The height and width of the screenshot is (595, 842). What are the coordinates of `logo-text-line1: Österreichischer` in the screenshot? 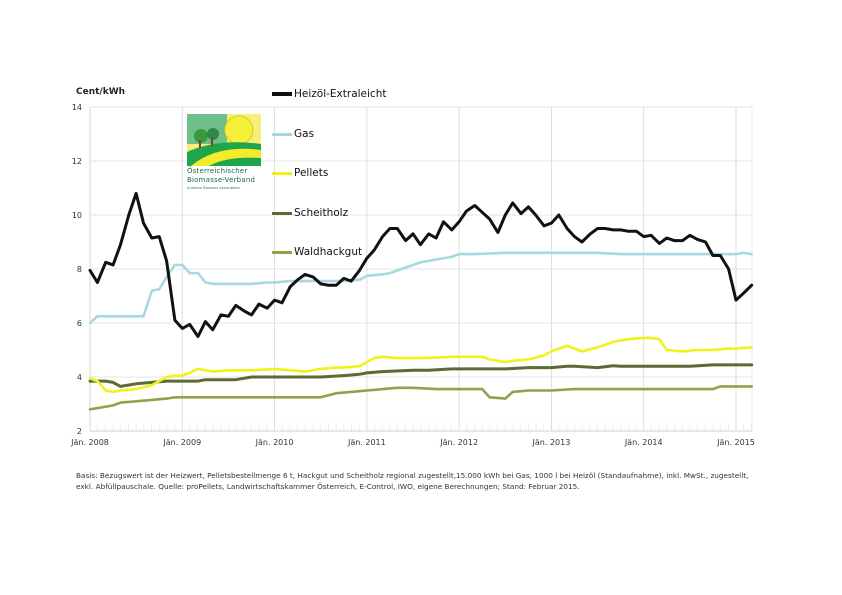 It's located at (217, 171).